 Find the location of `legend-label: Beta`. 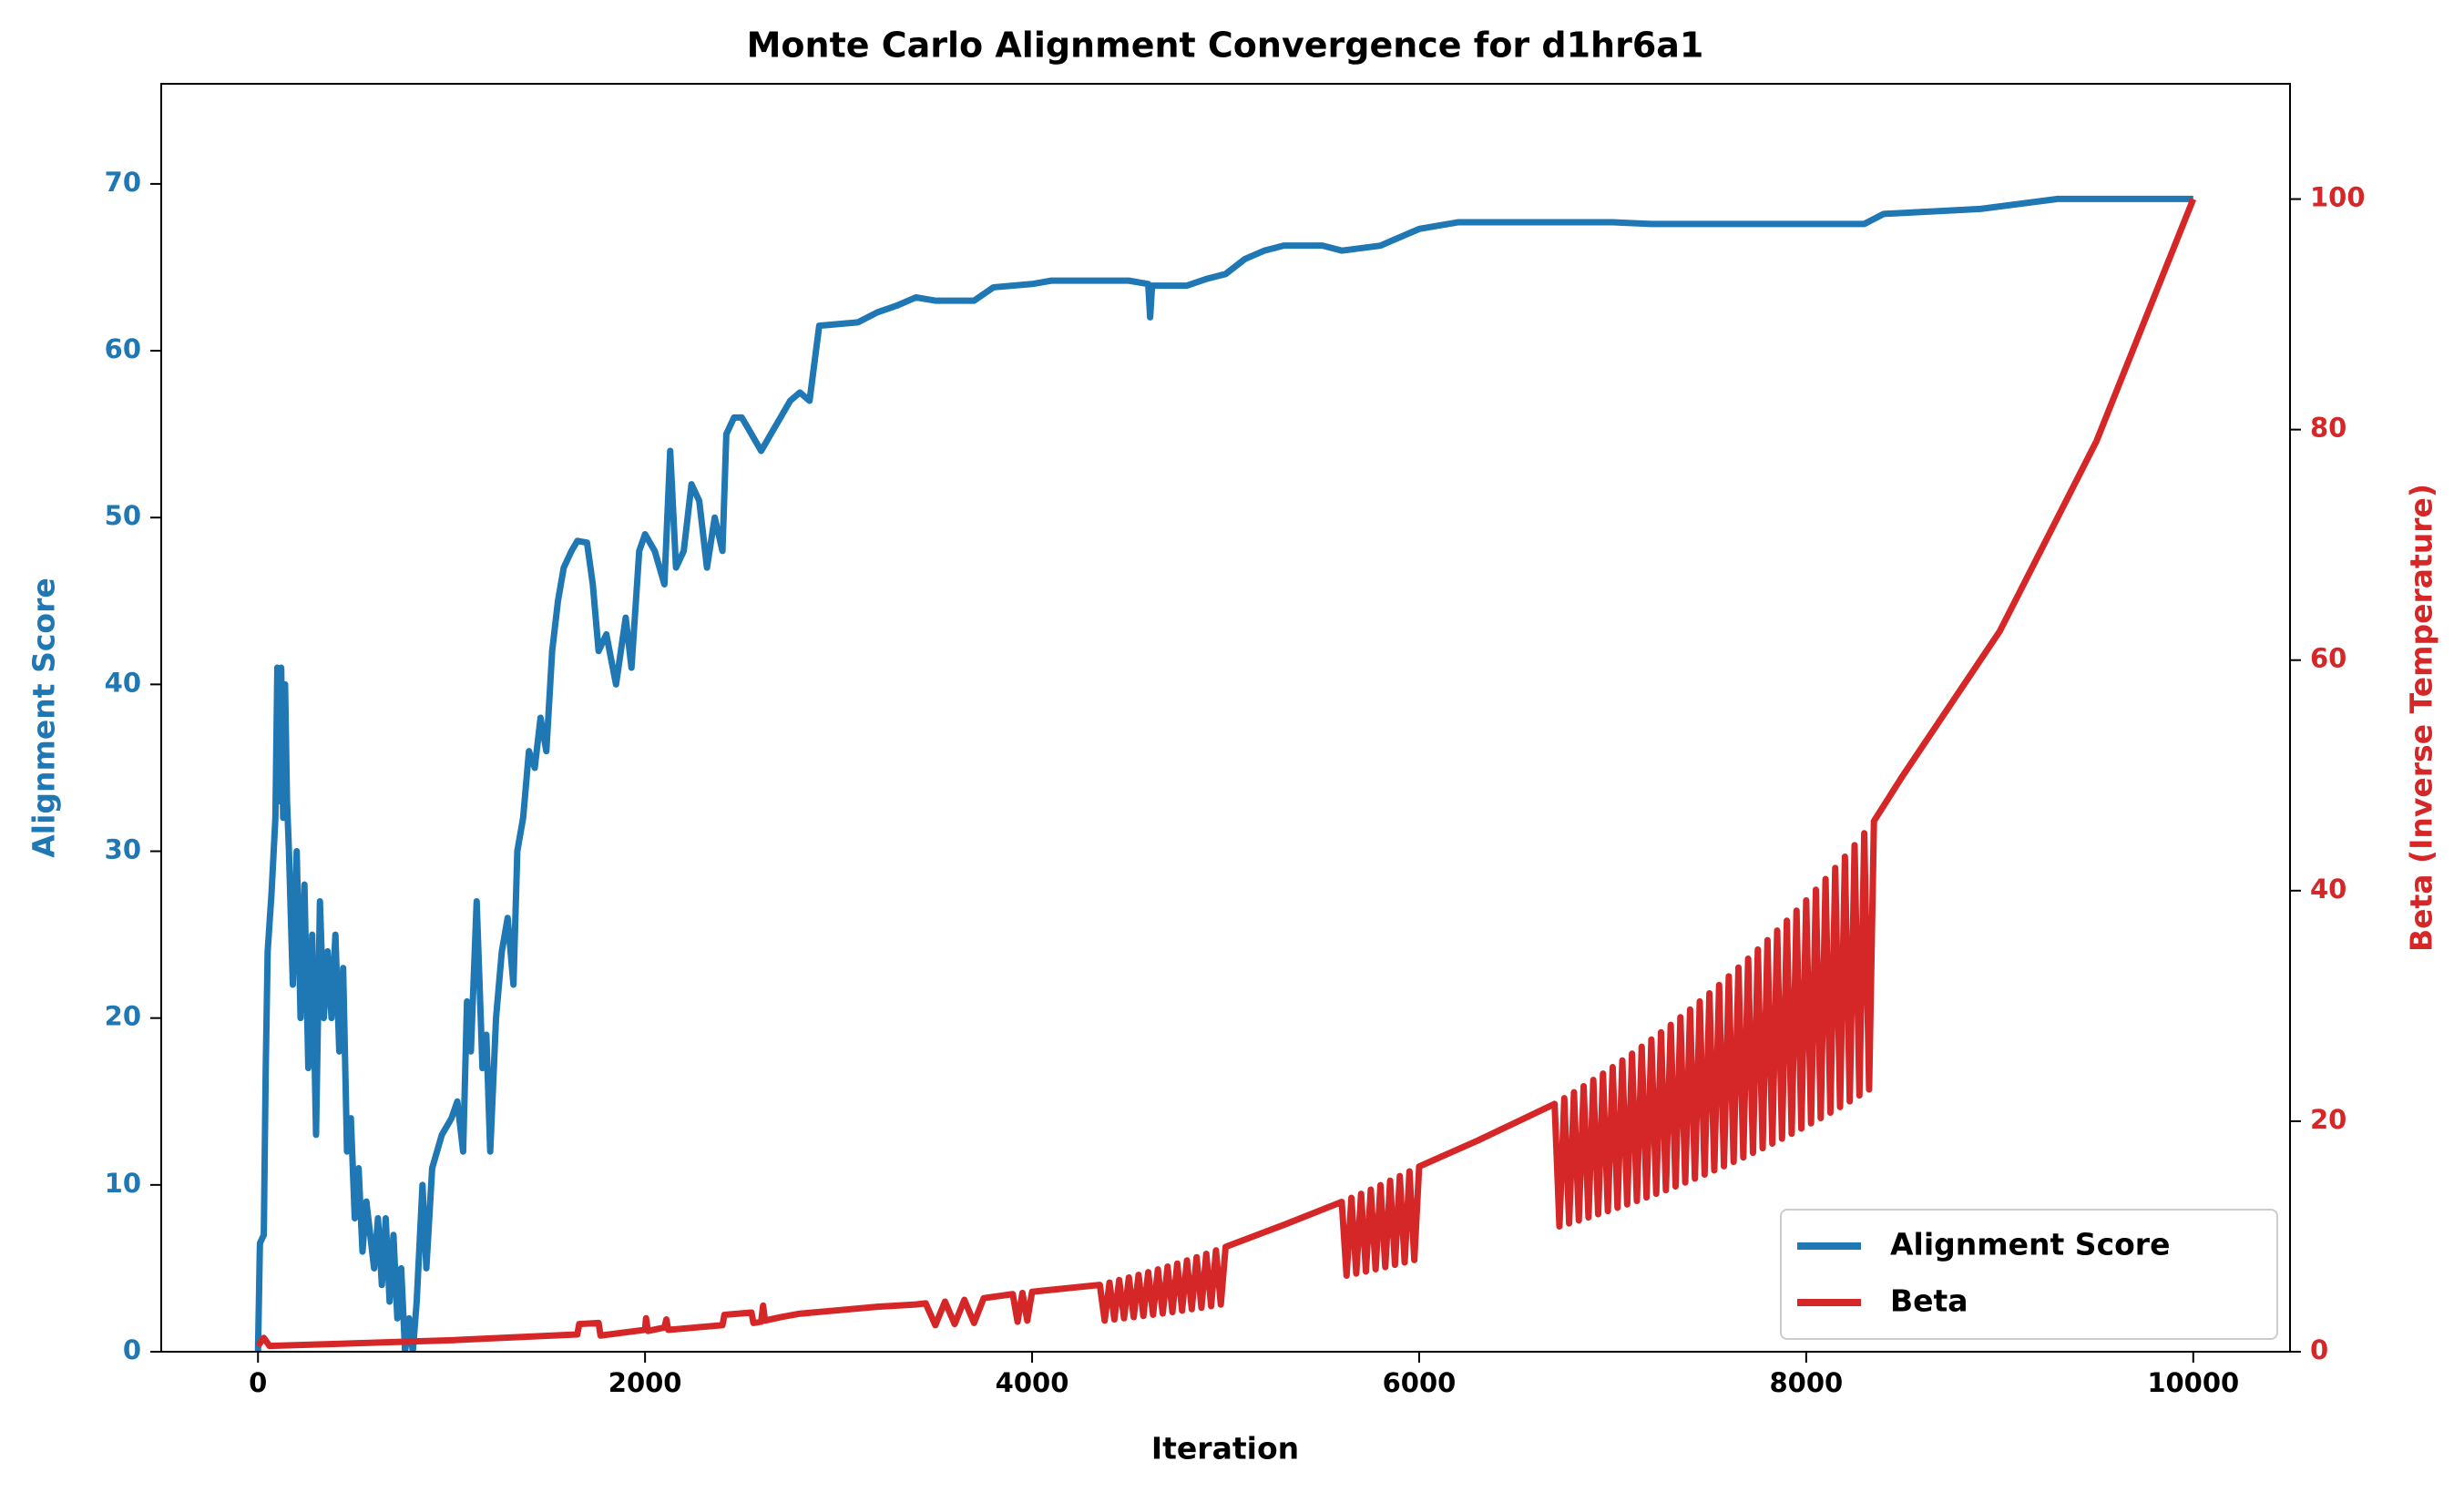

legend-label: Beta is located at coordinates (1929, 1301).